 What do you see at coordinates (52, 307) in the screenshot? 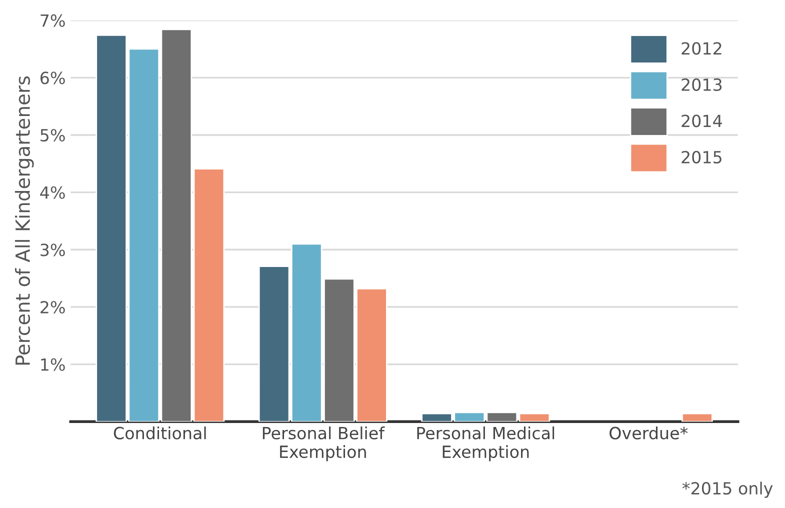
I see `y-tick-label: 2%` at bounding box center [52, 307].